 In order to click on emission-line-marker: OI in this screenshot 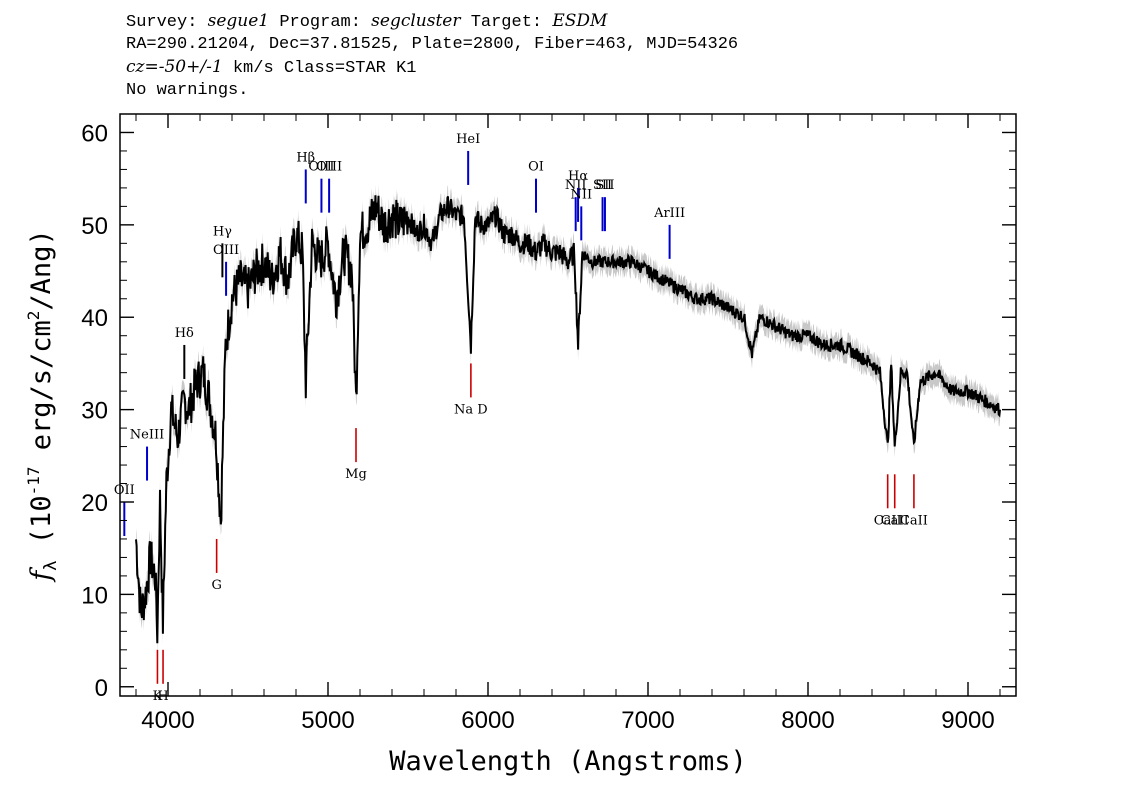, I will do `click(536, 186)`.